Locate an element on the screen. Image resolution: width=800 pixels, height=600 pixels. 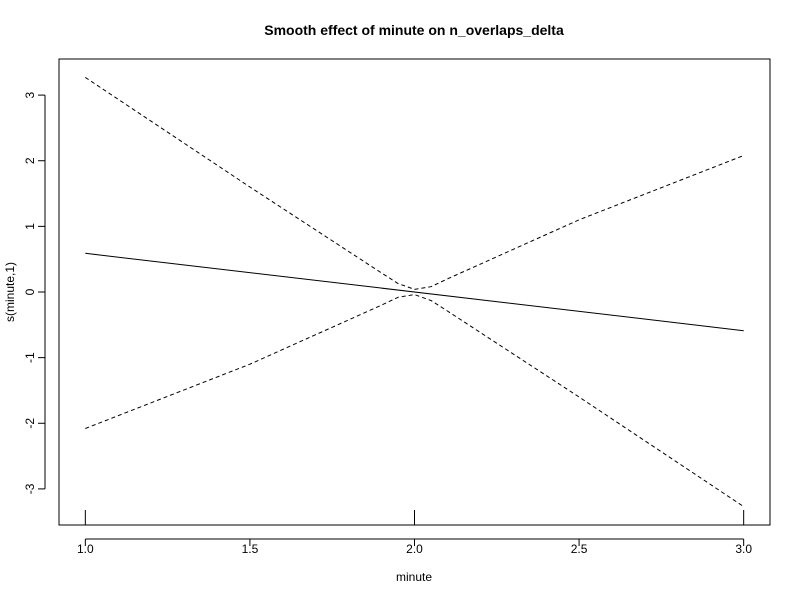
y-tick-label: -1 is located at coordinates (30, 357).